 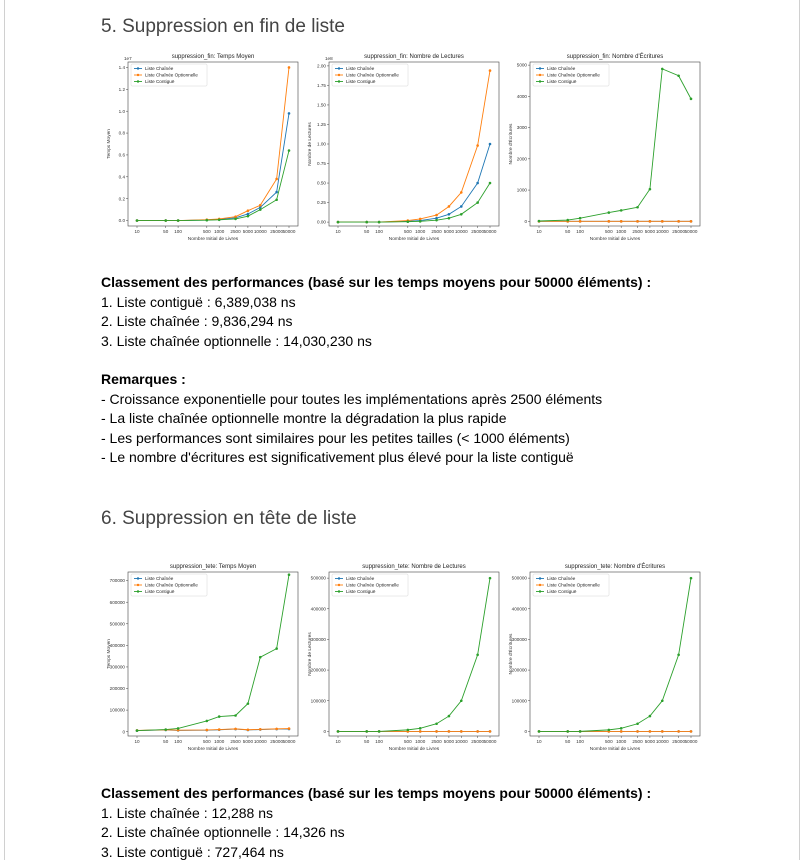 What do you see at coordinates (235, 231) in the screenshot?
I see `x-tick-label: 2500` at bounding box center [235, 231].